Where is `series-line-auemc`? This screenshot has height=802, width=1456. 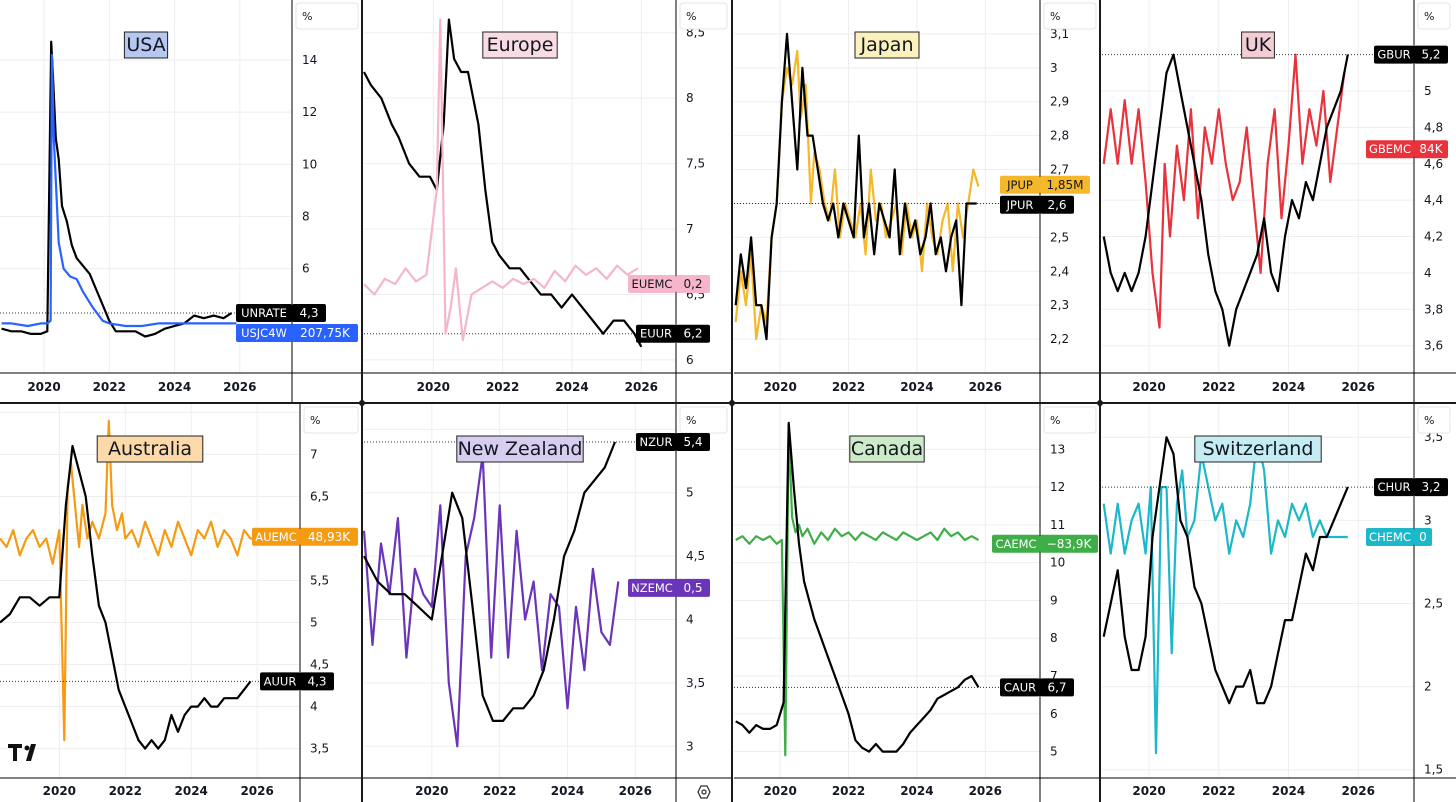
series-line-auemc is located at coordinates (129, 580).